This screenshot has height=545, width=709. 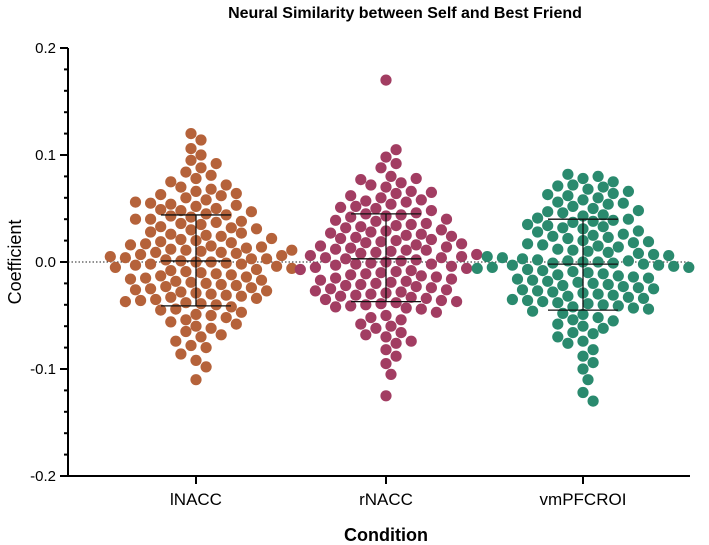 What do you see at coordinates (386, 258) in the screenshot?
I see `error-bar-rNACC` at bounding box center [386, 258].